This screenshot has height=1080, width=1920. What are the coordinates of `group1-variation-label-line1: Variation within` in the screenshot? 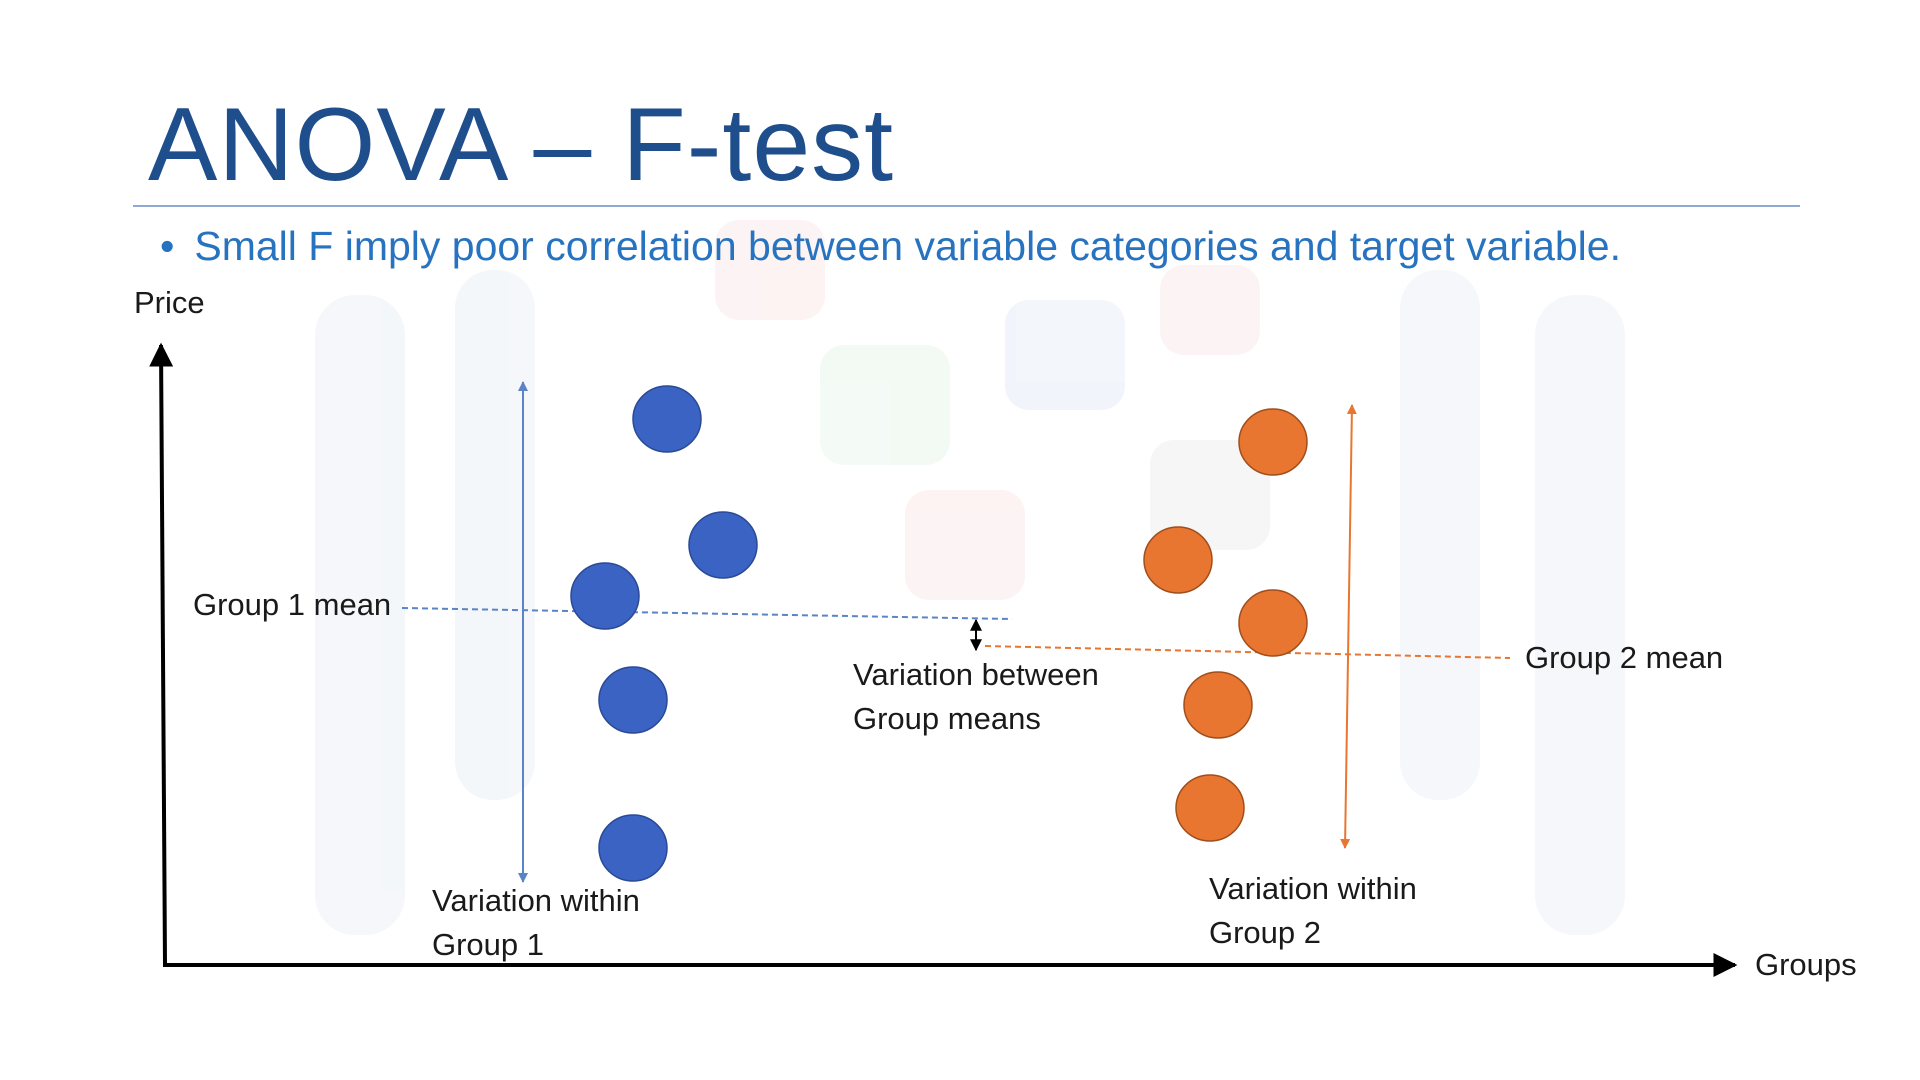 It's located at (536, 900).